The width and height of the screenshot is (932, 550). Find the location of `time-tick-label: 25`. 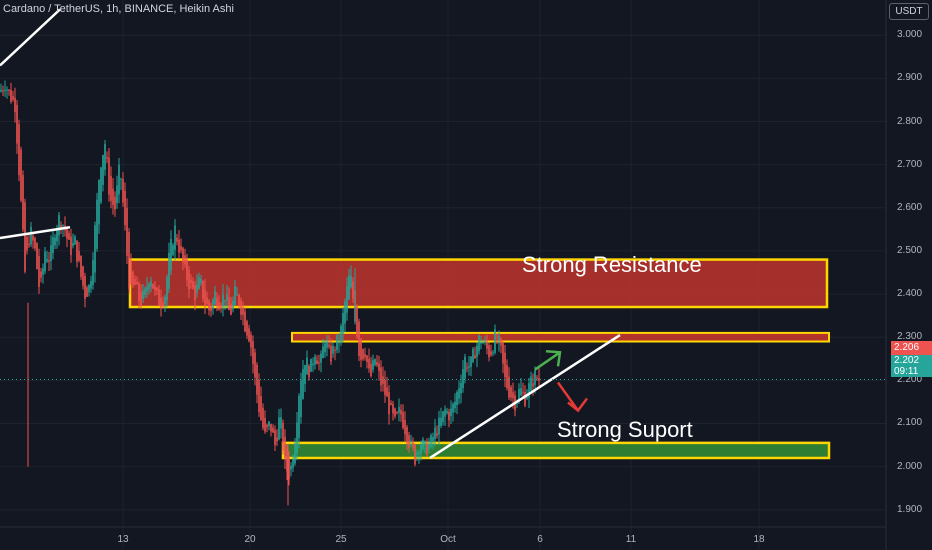

time-tick-label: 25 is located at coordinates (341, 539).